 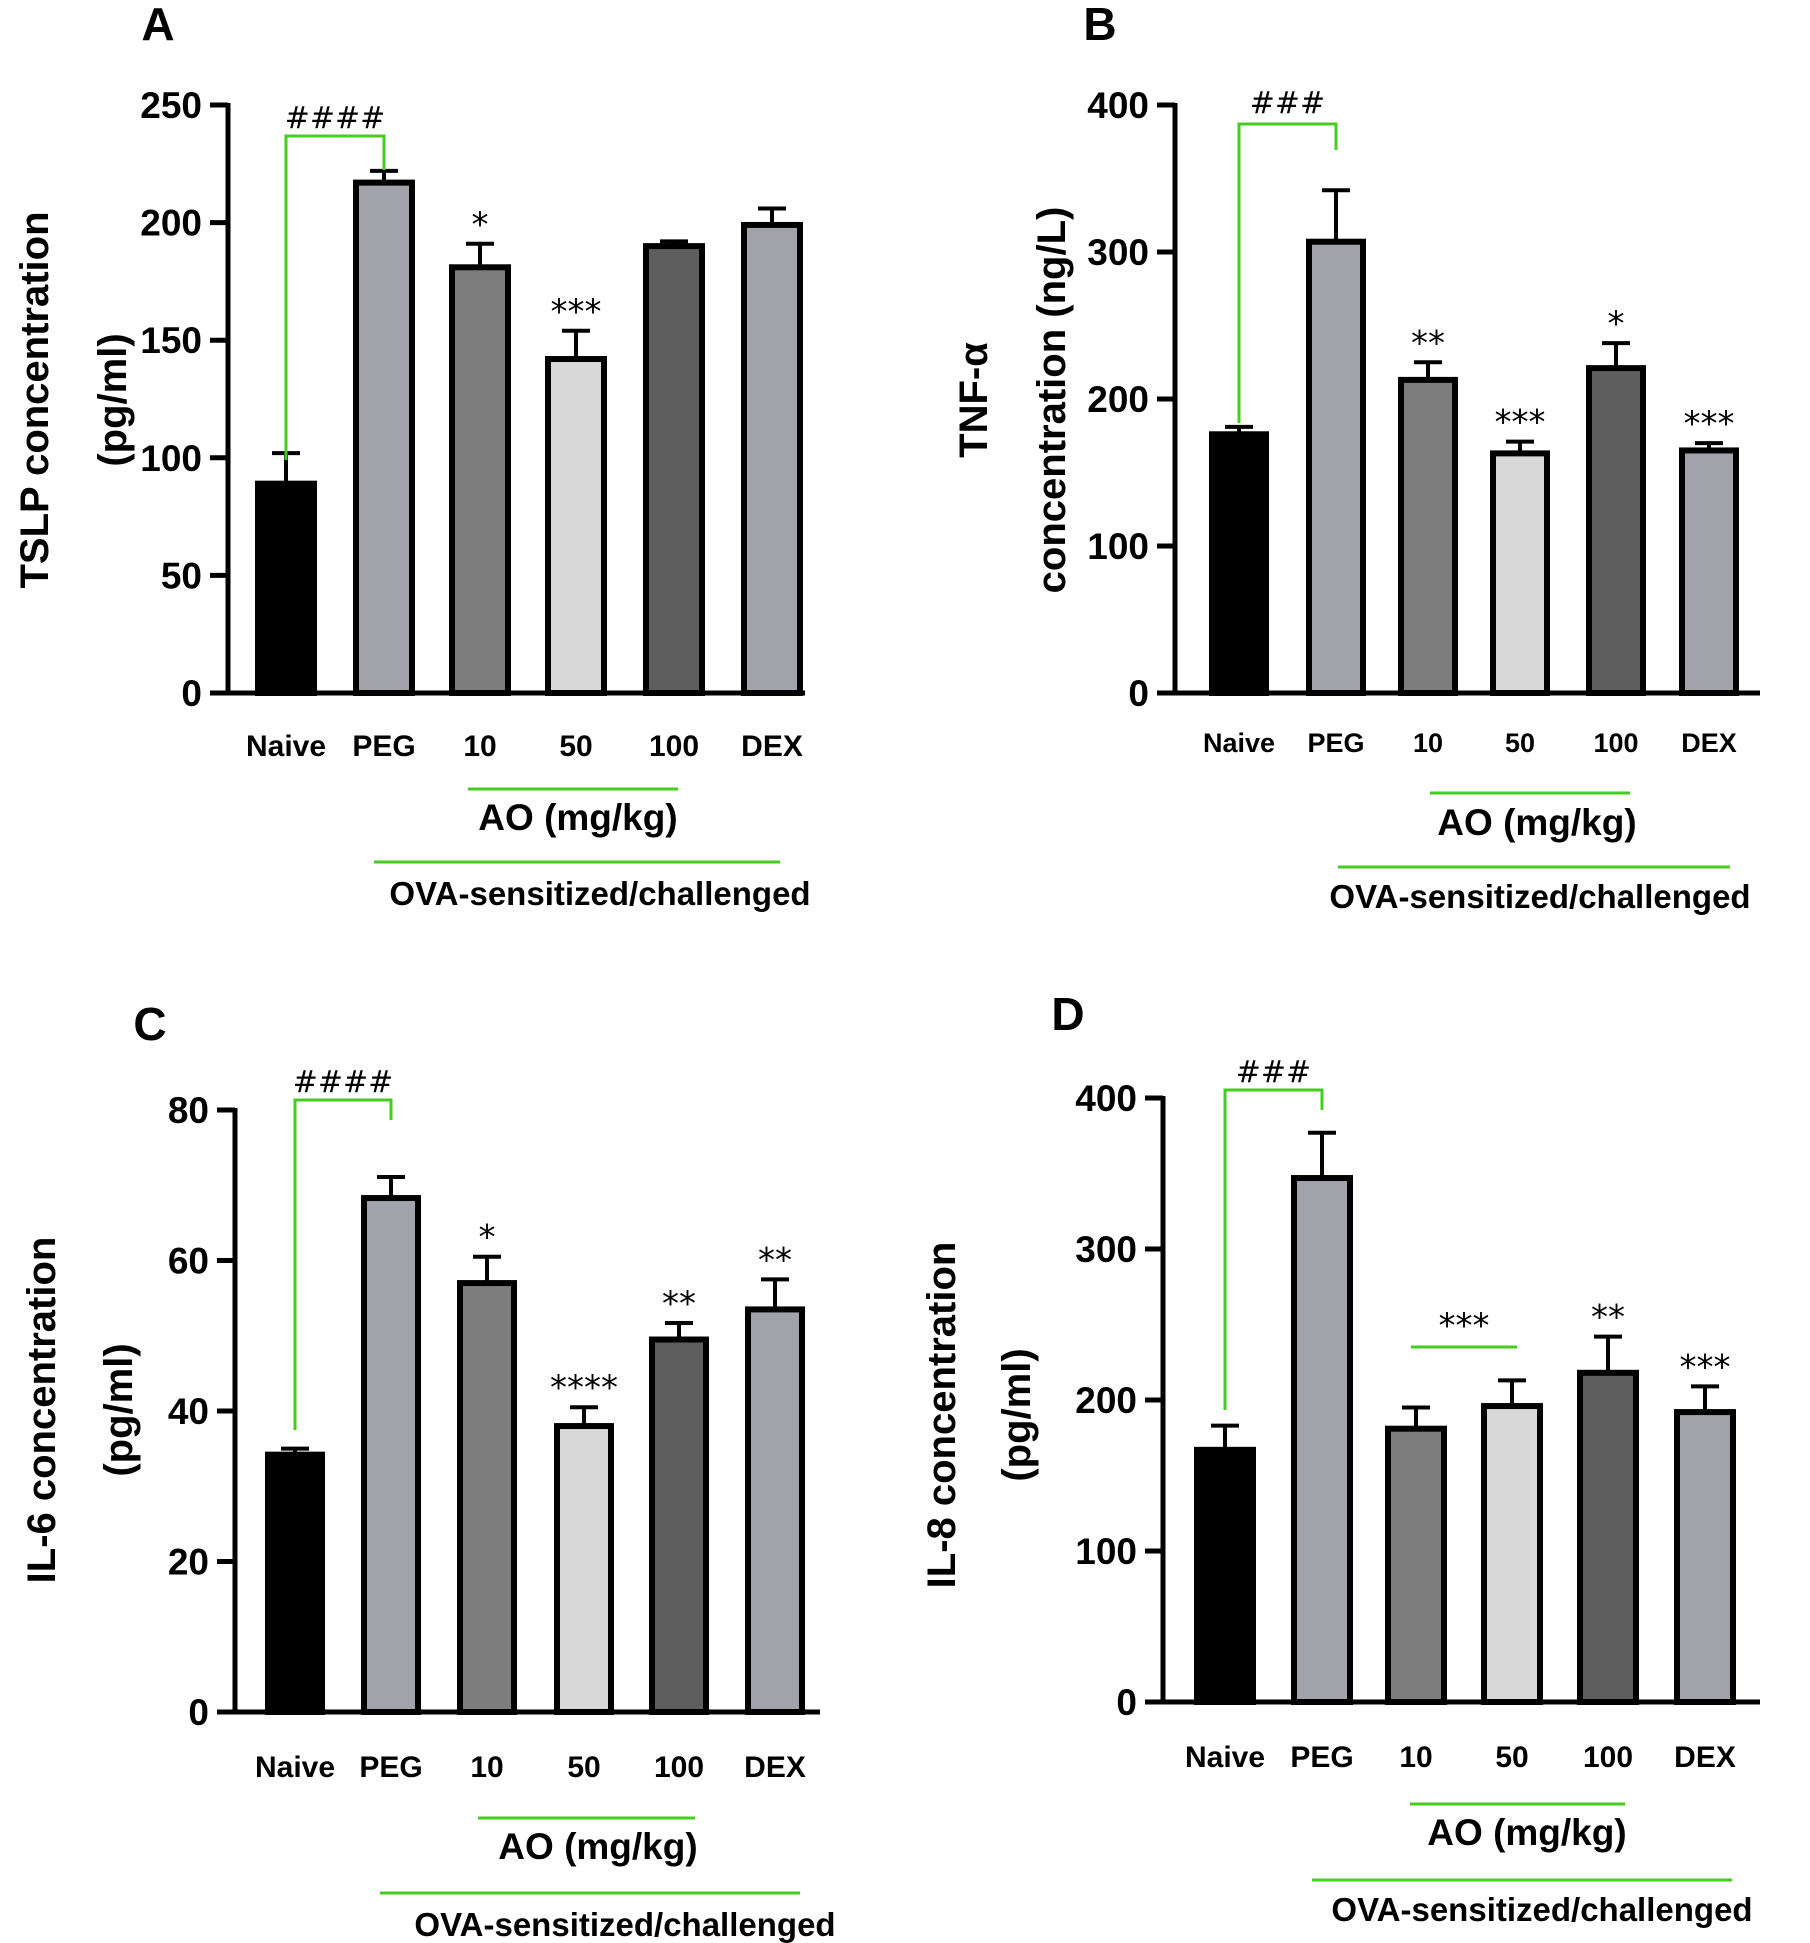 I want to click on y-axis-label: IL-8 concentration (pg/ml), so click(x=979, y=1415).